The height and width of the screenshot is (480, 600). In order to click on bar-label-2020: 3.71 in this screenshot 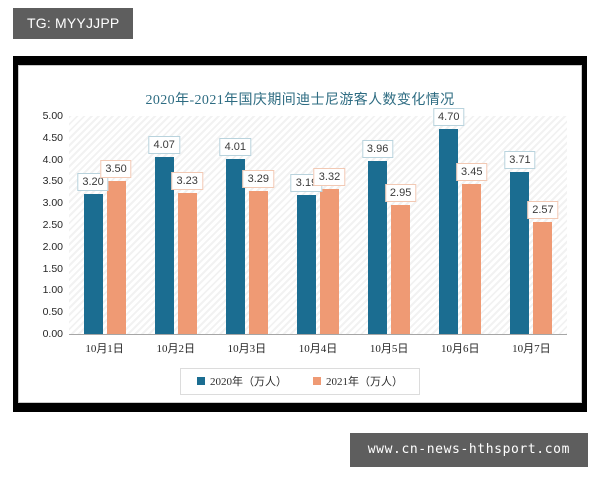, I will do `click(520, 160)`.